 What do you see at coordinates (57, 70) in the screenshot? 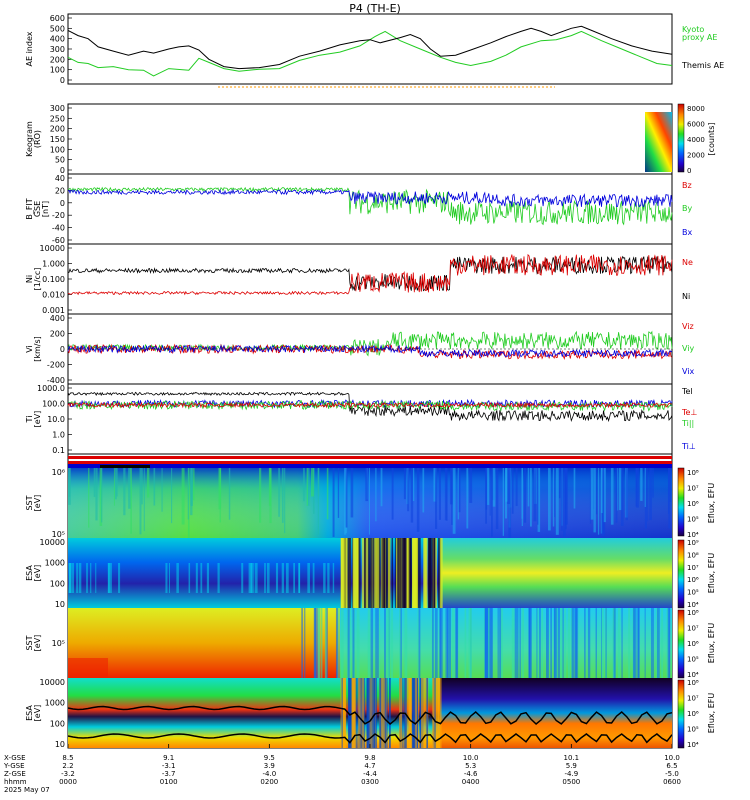
I see `ae-ytick: 100` at bounding box center [57, 70].